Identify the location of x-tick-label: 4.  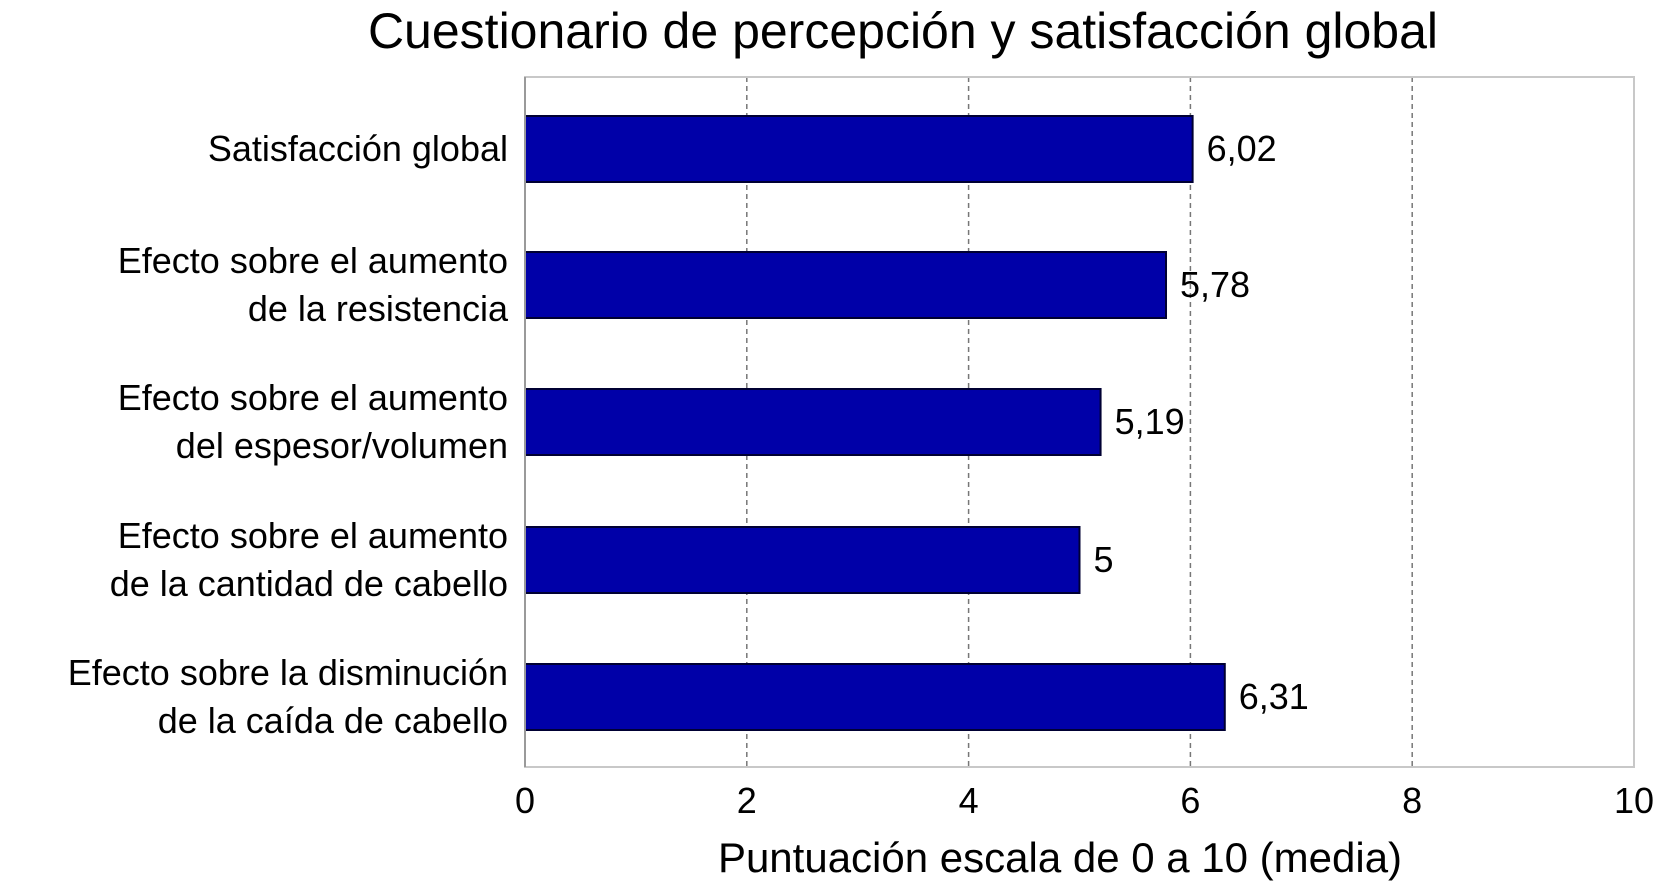
(969, 800).